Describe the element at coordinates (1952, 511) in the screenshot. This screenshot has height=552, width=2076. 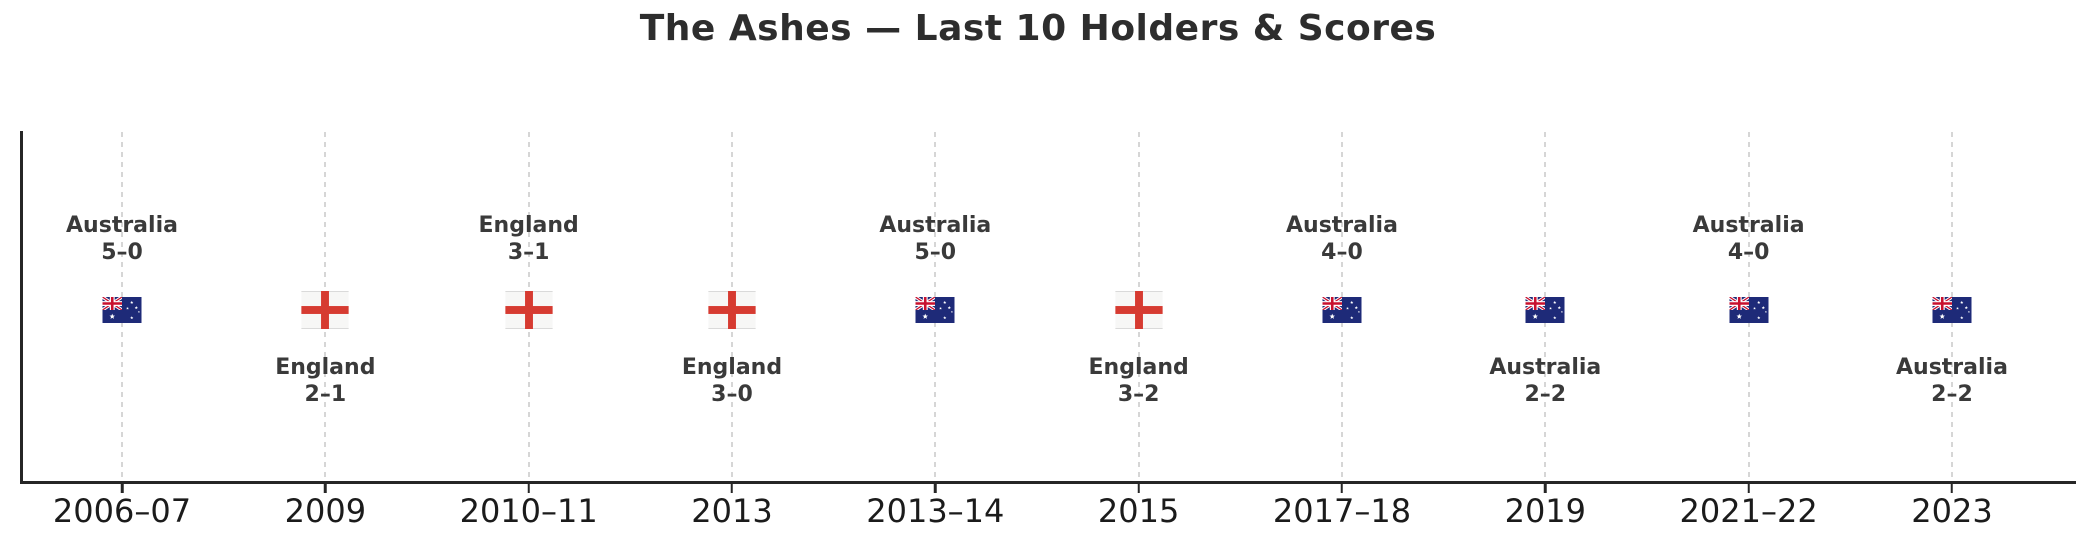
I see `x-tick-label: 2023` at that location.